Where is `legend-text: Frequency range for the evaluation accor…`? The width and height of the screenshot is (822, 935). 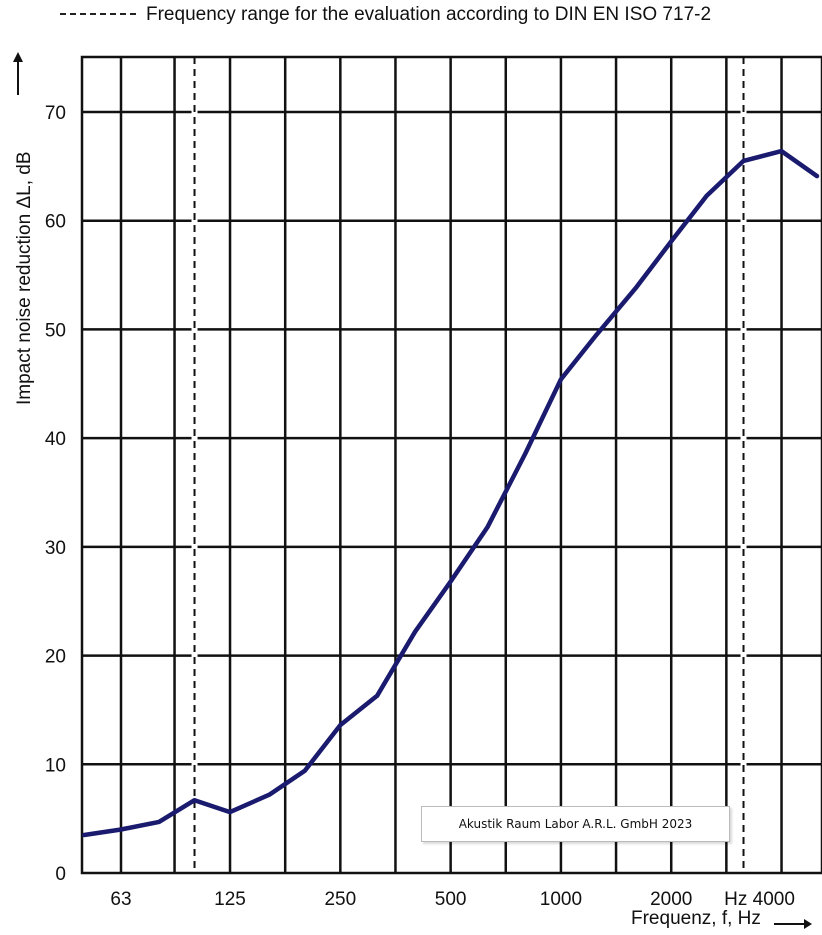 legend-text: Frequency range for the evaluation accor… is located at coordinates (429, 14).